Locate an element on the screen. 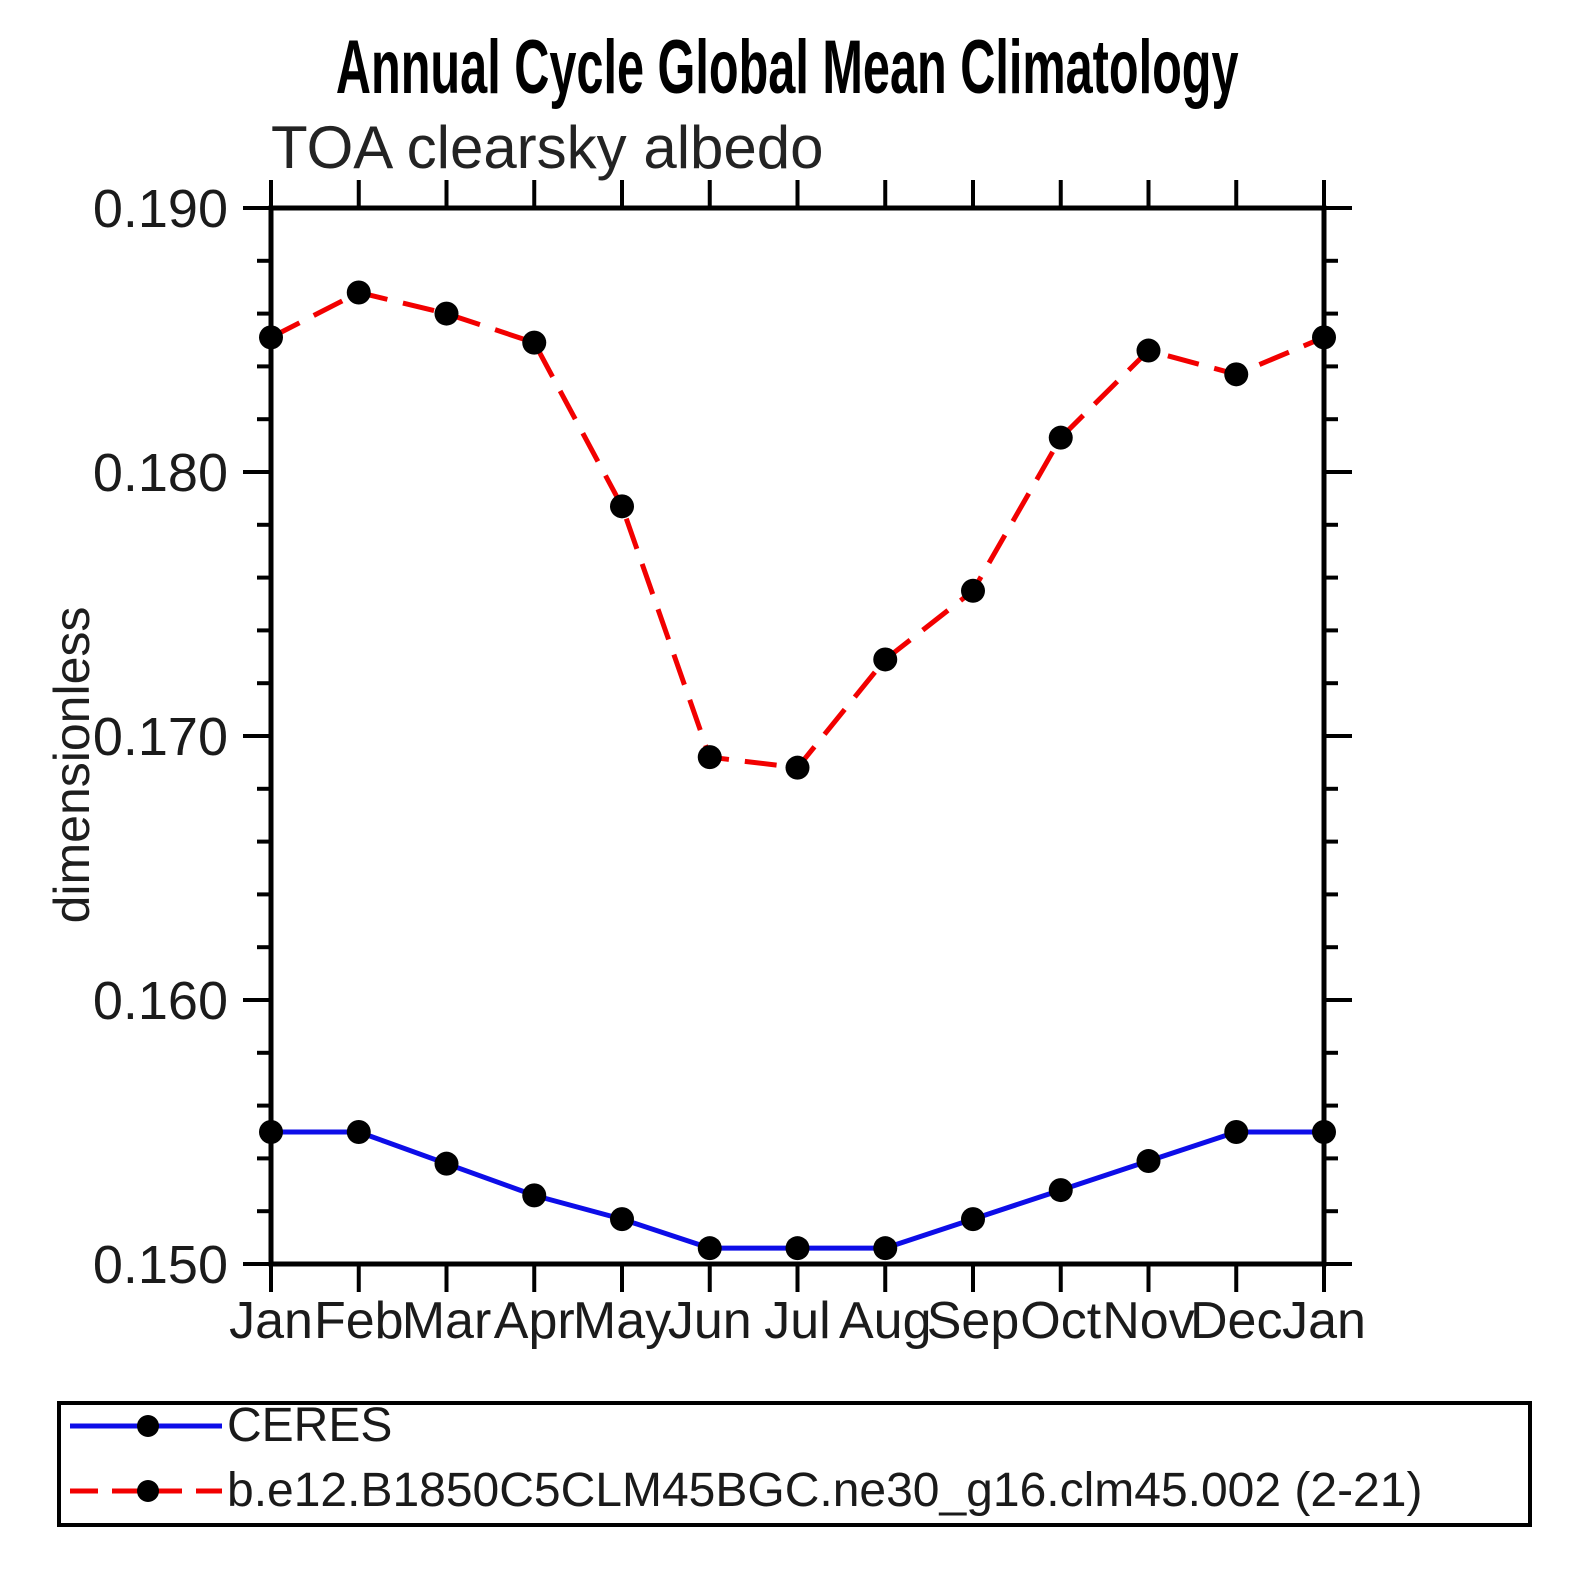  legend-row-ceres: CERES is located at coordinates (230, 1426).